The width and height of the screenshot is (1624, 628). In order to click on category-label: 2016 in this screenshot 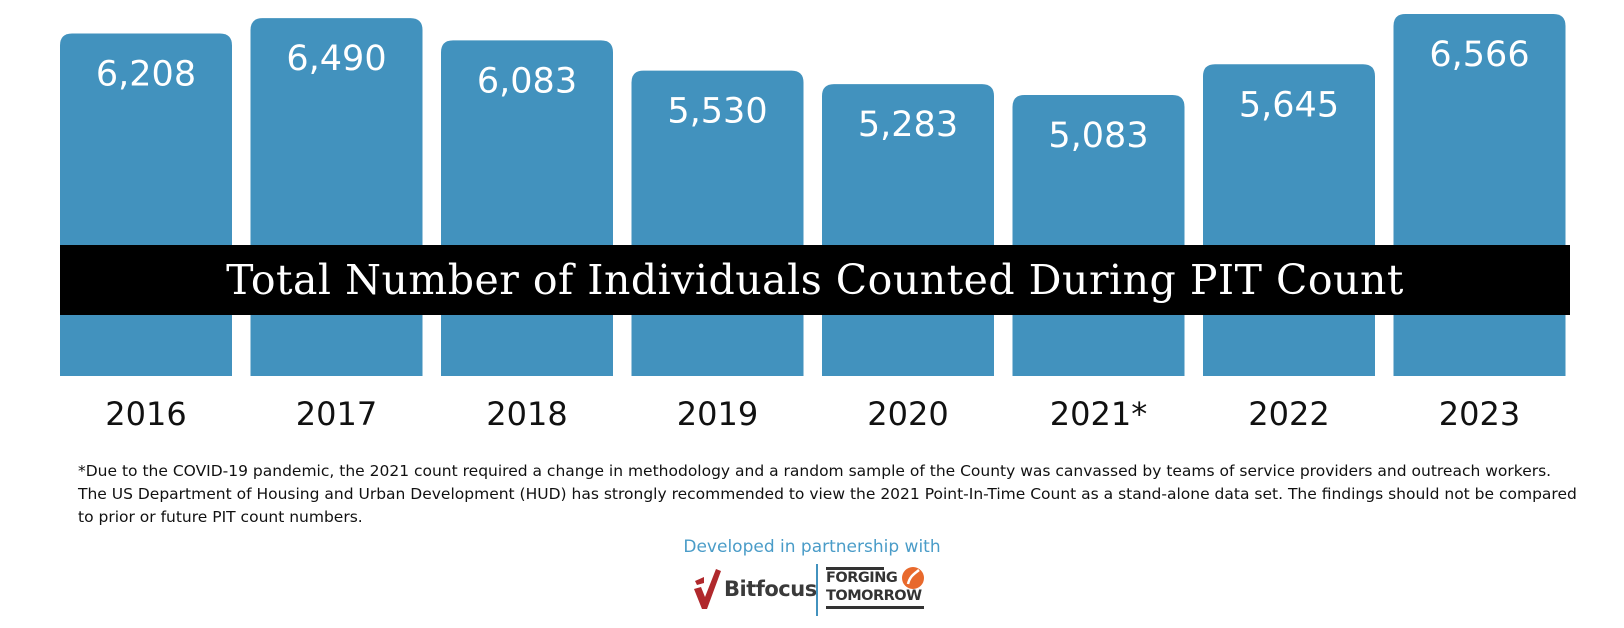, I will do `click(145, 414)`.